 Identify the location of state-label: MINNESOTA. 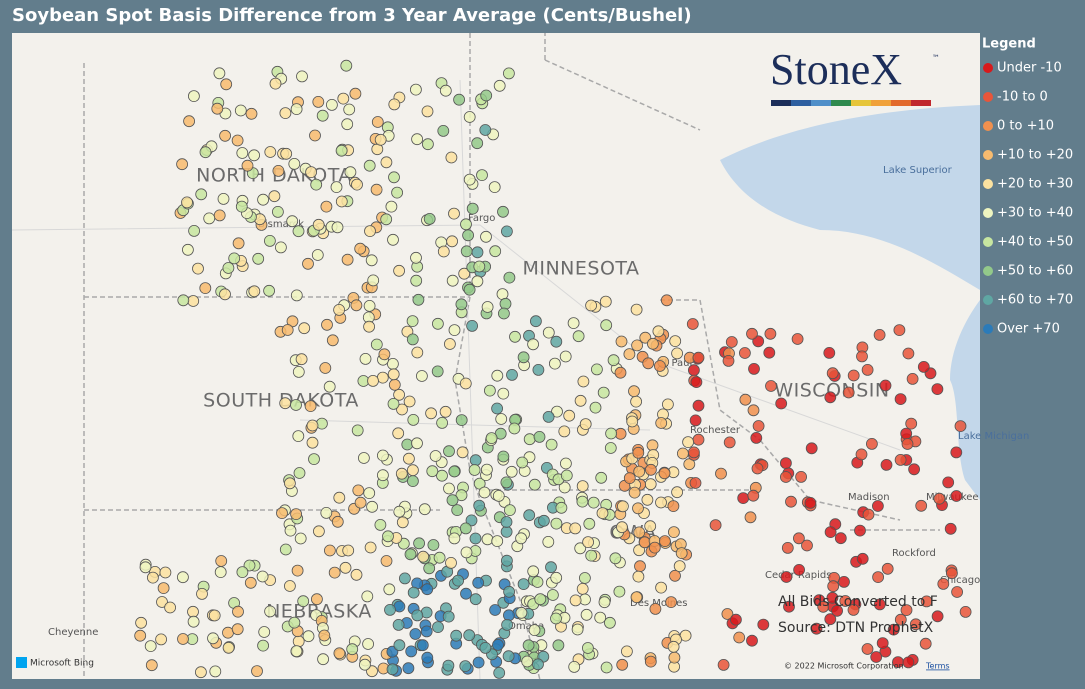
(580, 269).